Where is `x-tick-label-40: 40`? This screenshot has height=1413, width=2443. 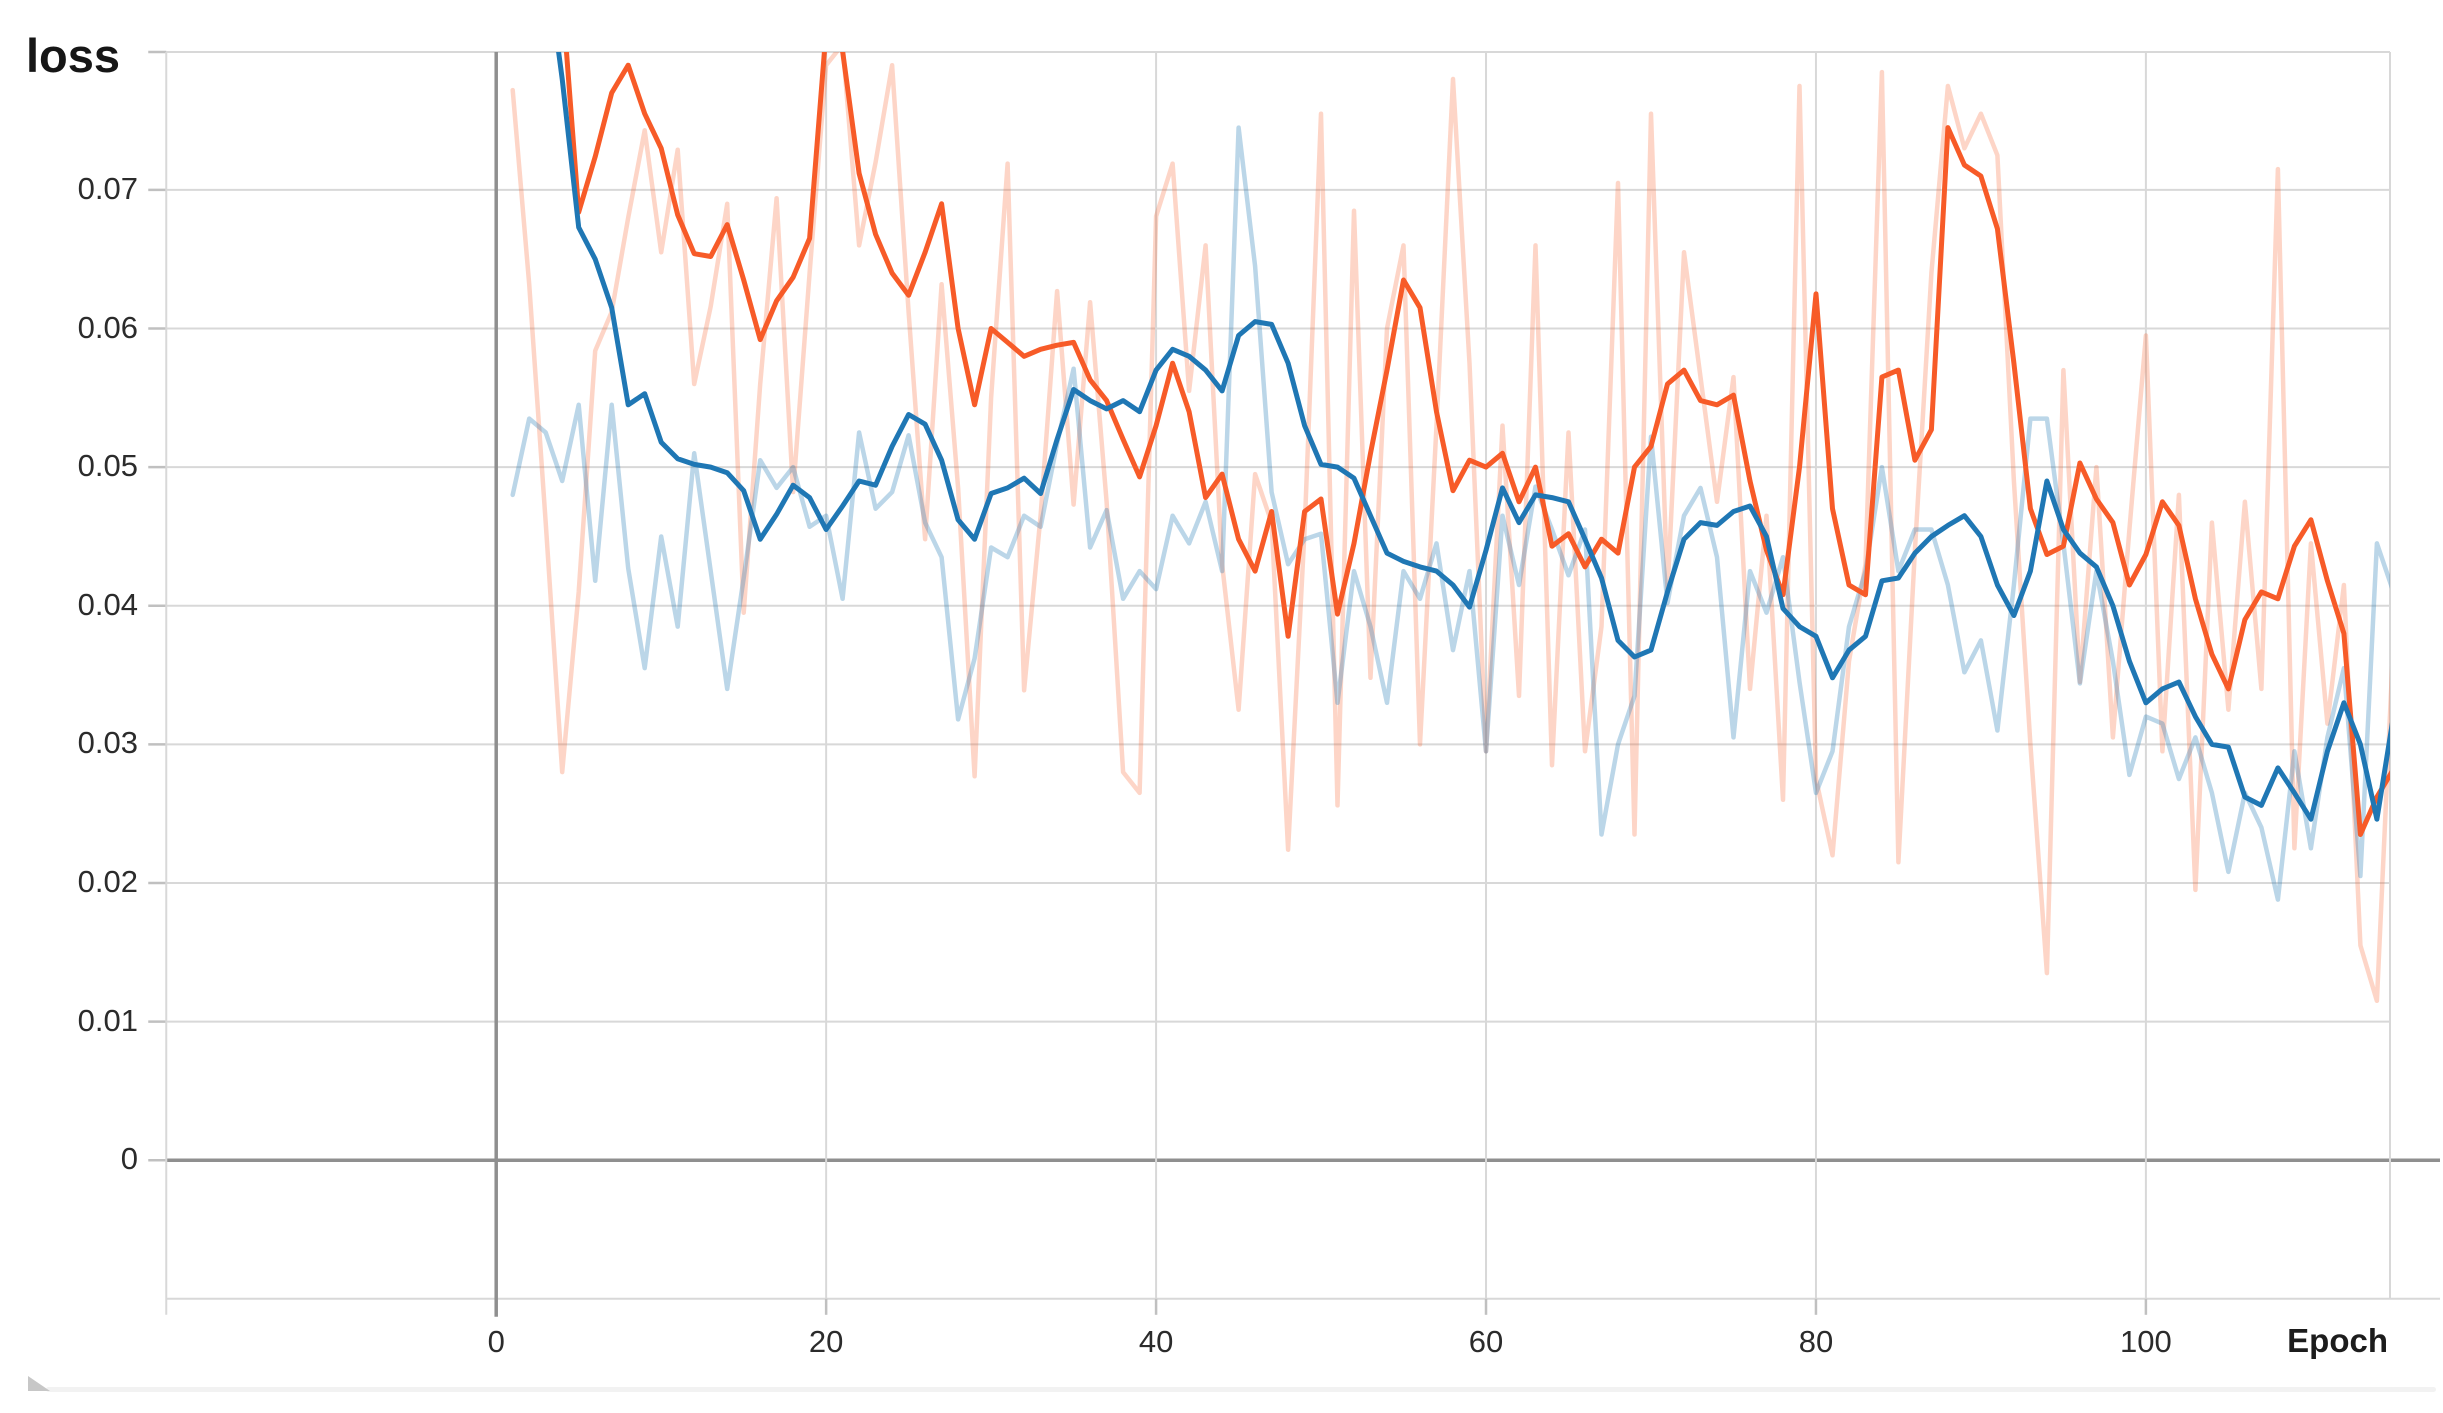
x-tick-label-40: 40 is located at coordinates (1156, 1341).